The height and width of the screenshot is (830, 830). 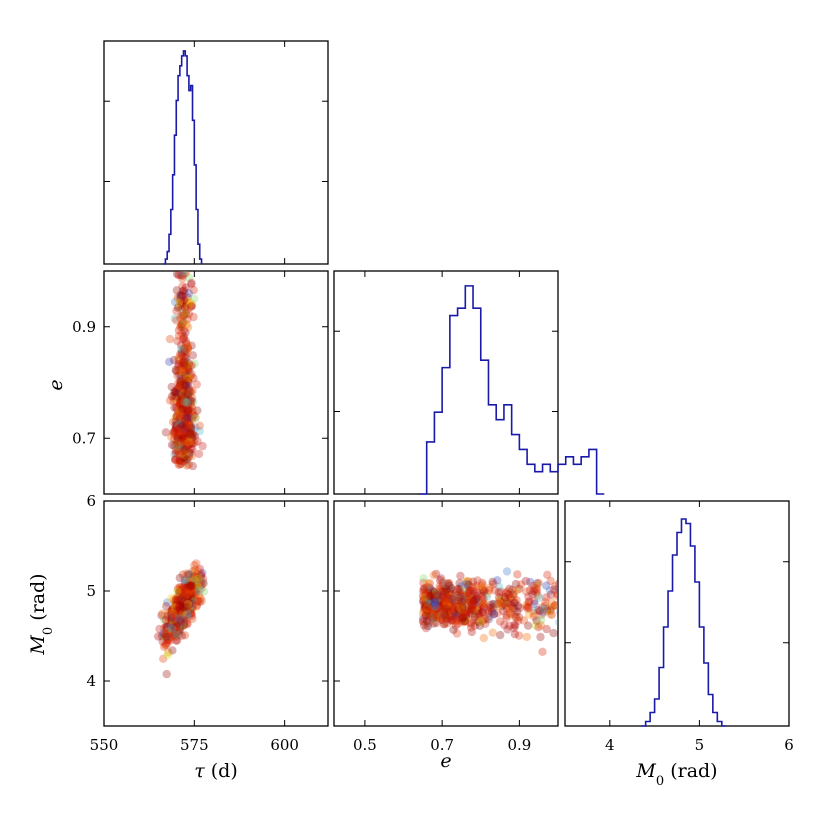 I want to click on x-tick-label: 0.7, so click(x=442, y=745).